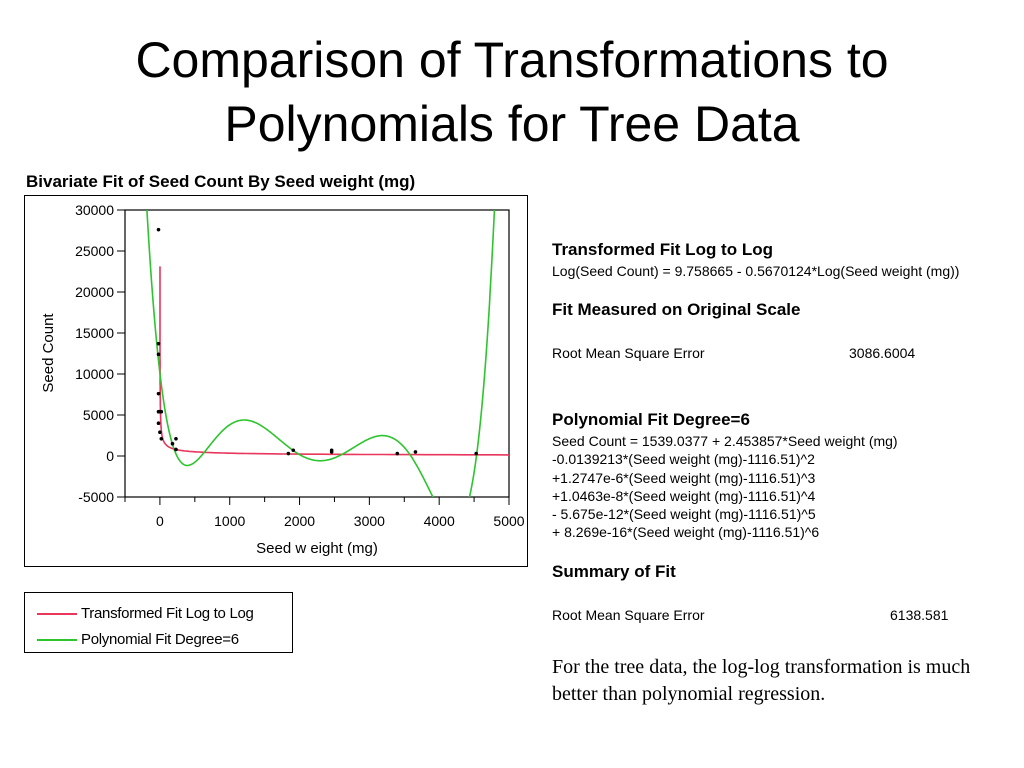  What do you see at coordinates (628, 353) in the screenshot?
I see `rmse-label-1: Root Mean Square Error` at bounding box center [628, 353].